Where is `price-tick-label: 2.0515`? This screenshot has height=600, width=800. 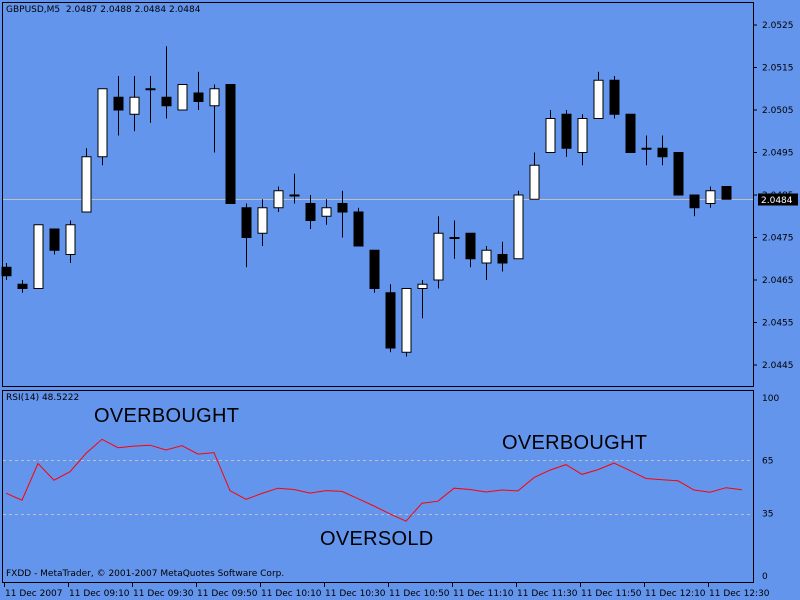 price-tick-label: 2.0515 is located at coordinates (778, 69).